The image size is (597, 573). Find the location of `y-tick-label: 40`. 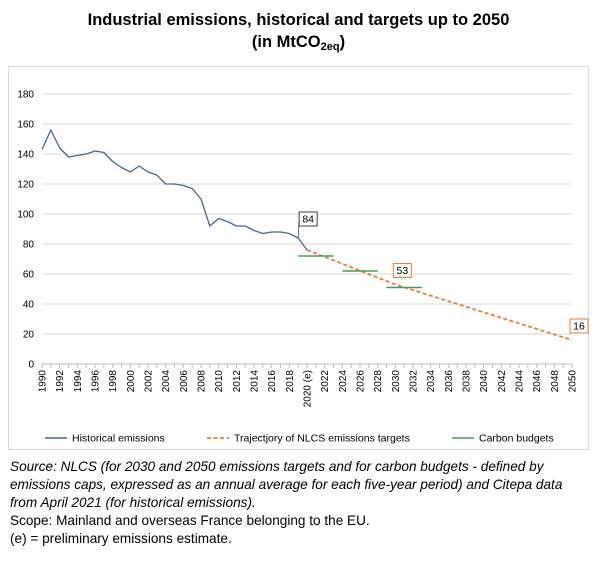

y-tick-label: 40 is located at coordinates (29, 305).